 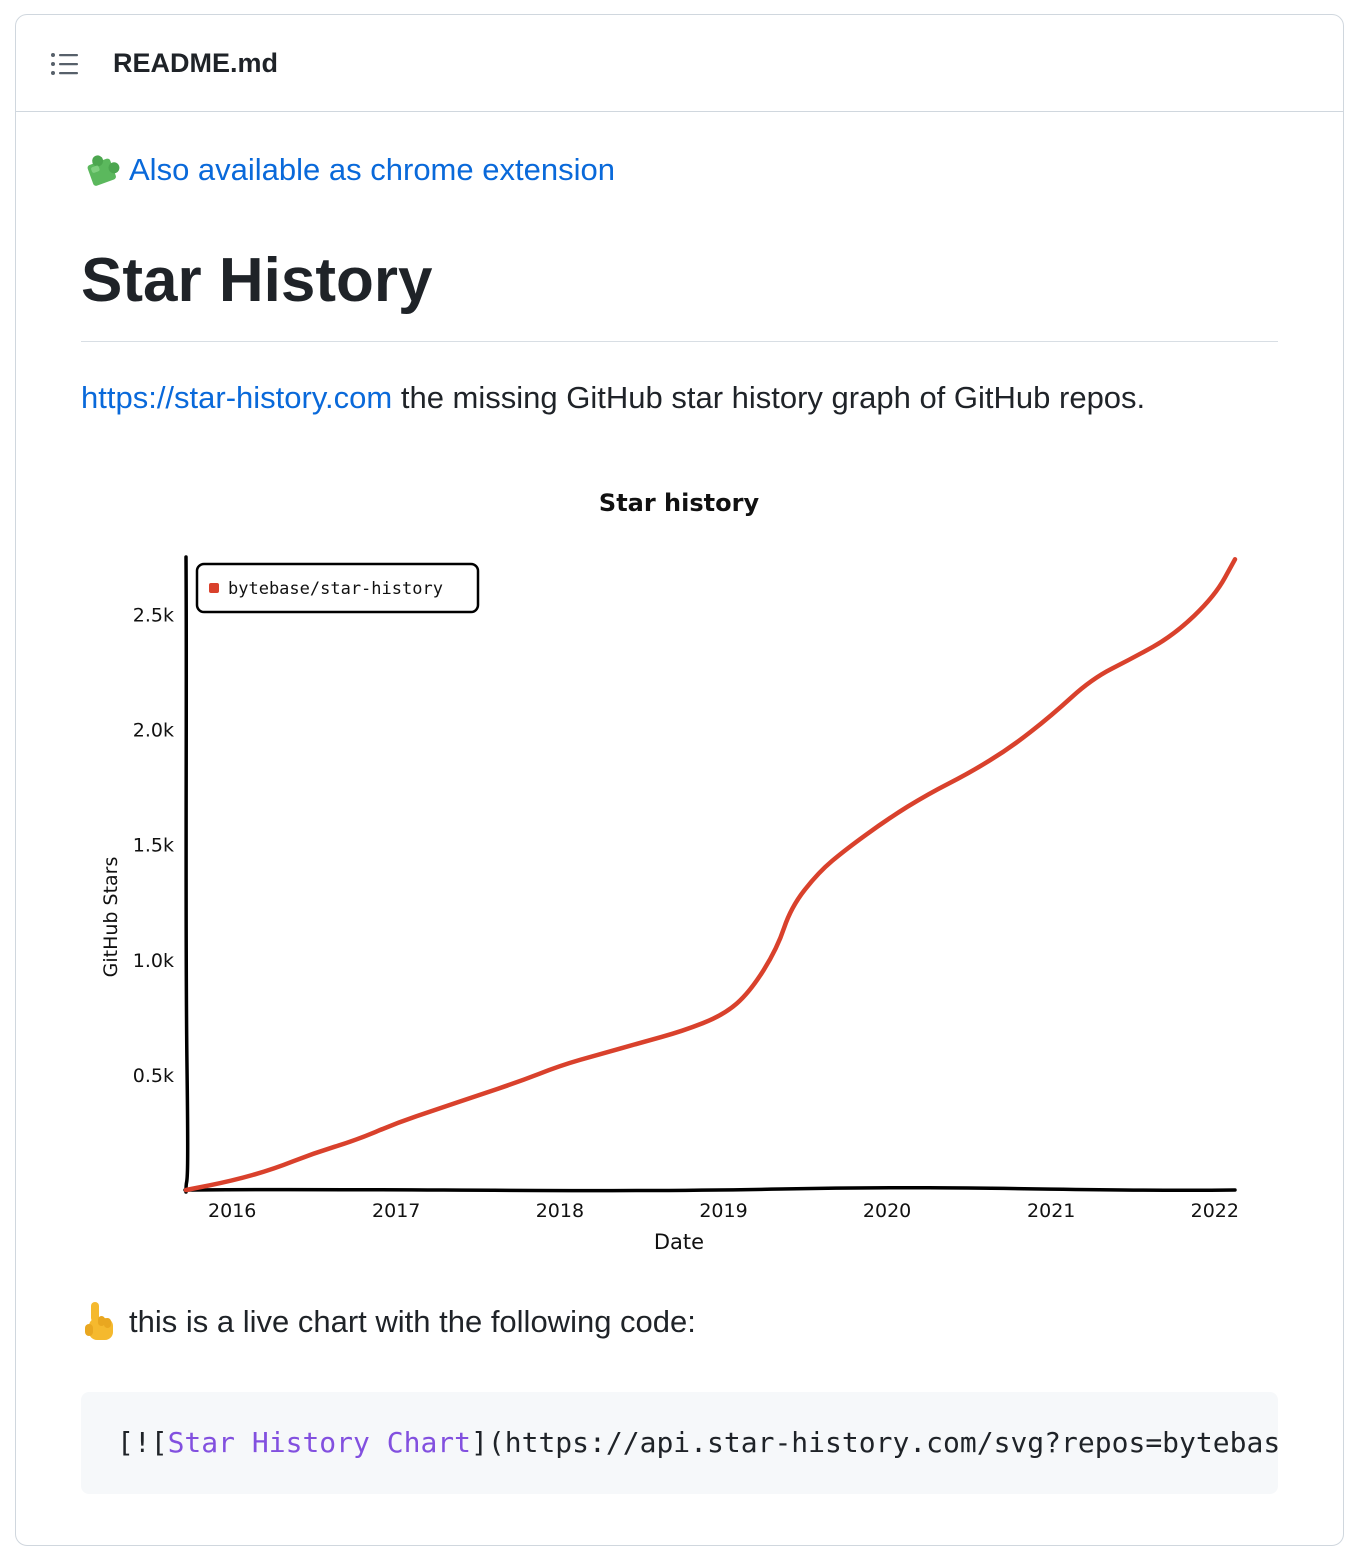 What do you see at coordinates (679, 1242) in the screenshot?
I see `x-axis-label: Date` at bounding box center [679, 1242].